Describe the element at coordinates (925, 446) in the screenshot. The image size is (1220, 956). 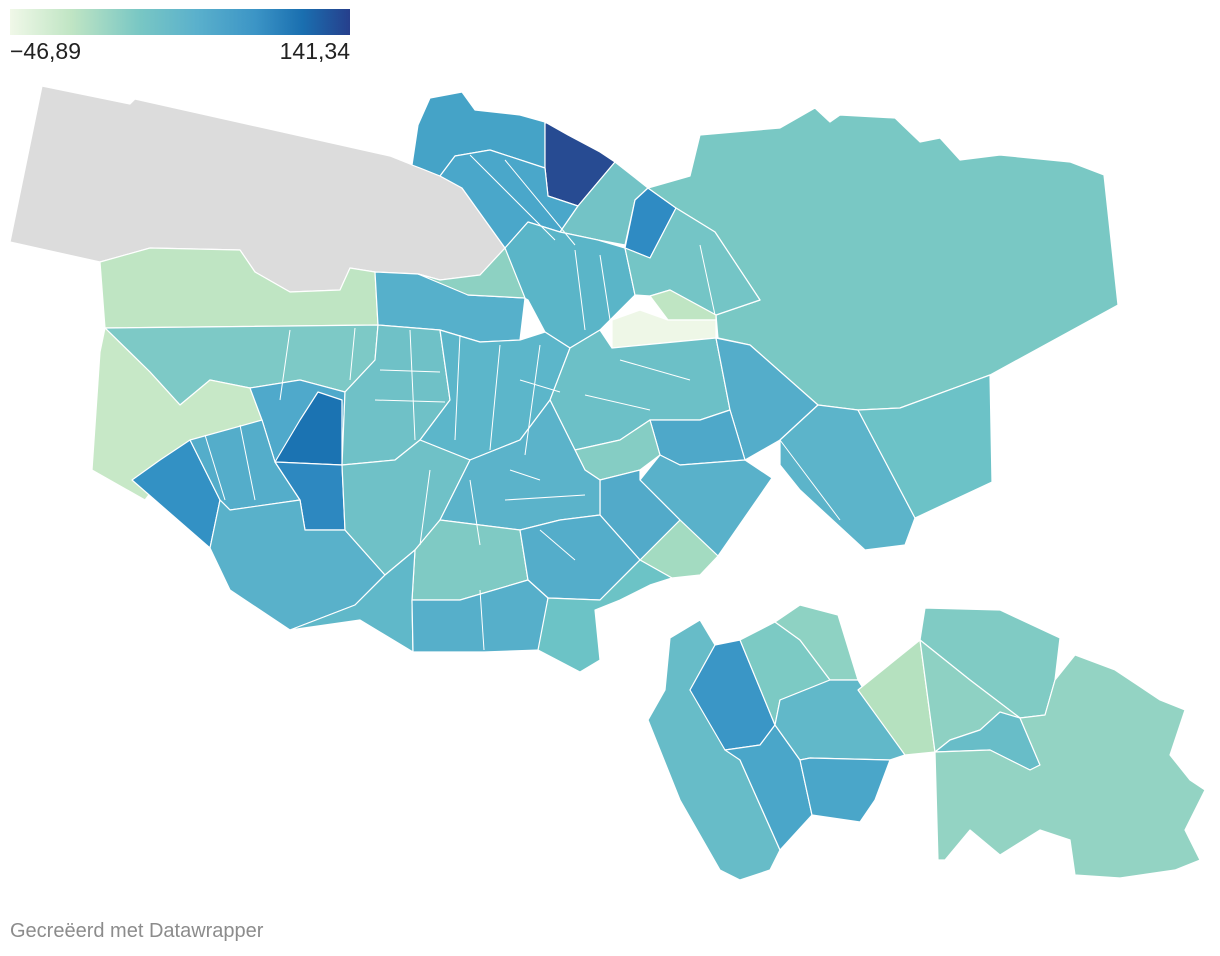
I see `region-east-mid-b` at that location.